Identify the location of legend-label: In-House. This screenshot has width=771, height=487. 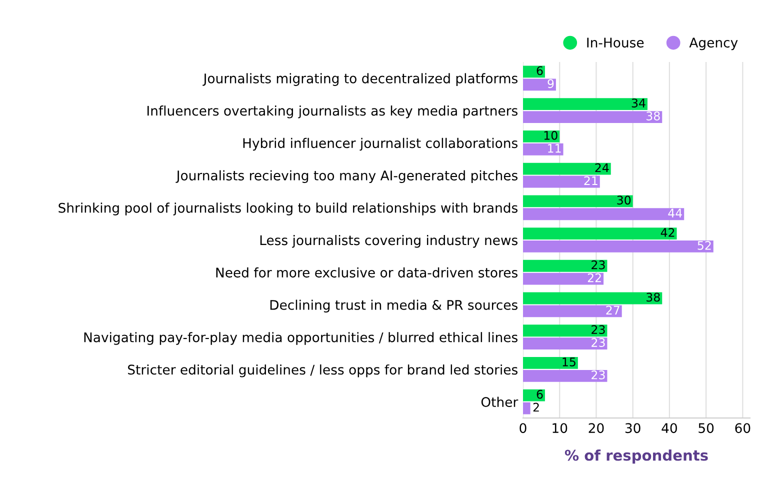
(615, 43).